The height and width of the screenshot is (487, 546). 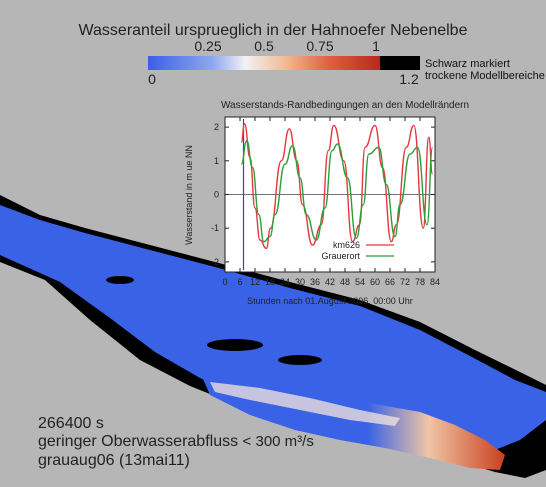 What do you see at coordinates (215, 228) in the screenshot?
I see `chart-y-tick-label: -1` at bounding box center [215, 228].